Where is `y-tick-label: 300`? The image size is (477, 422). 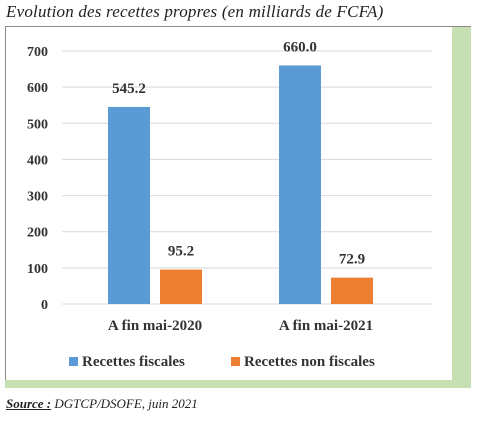 y-tick-label: 300 is located at coordinates (37, 197).